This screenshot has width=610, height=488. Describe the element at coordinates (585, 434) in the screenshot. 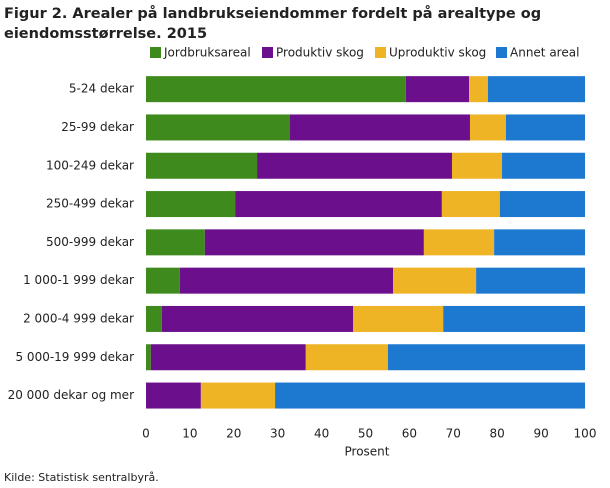

I see `x-tick-label: 100` at that location.